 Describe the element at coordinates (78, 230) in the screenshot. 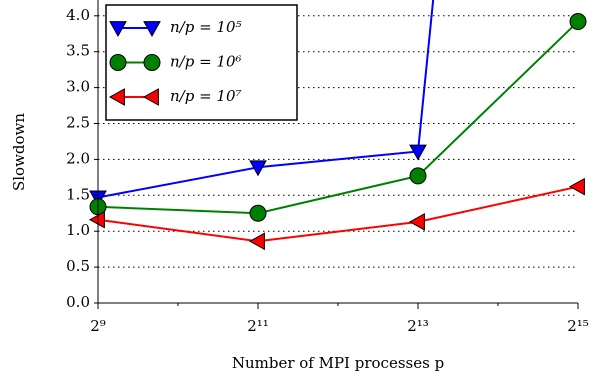

I see `y-tick-label: 1.0` at that location.